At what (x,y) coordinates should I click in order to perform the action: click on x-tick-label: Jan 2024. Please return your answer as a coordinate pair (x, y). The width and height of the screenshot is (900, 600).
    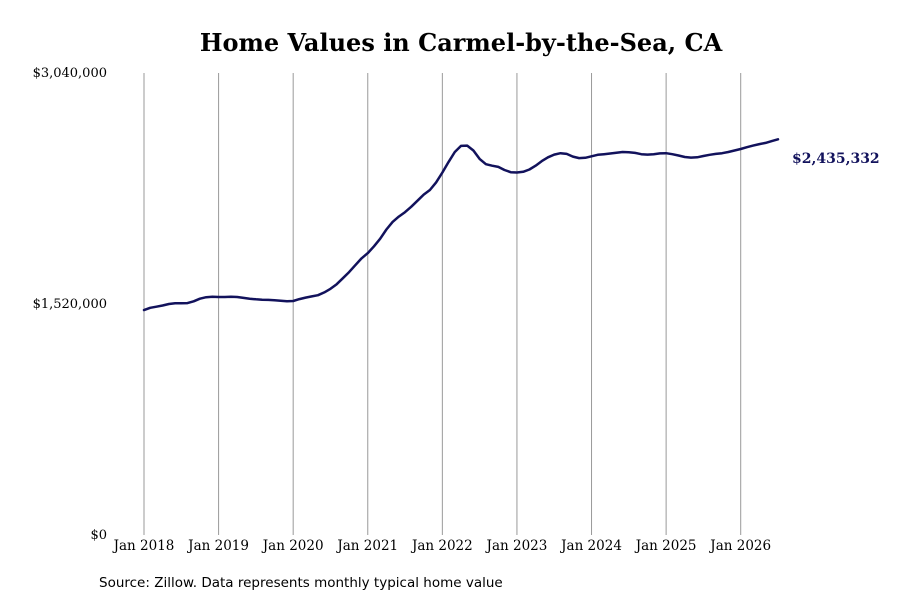
    Looking at the image, I should click on (590, 546).